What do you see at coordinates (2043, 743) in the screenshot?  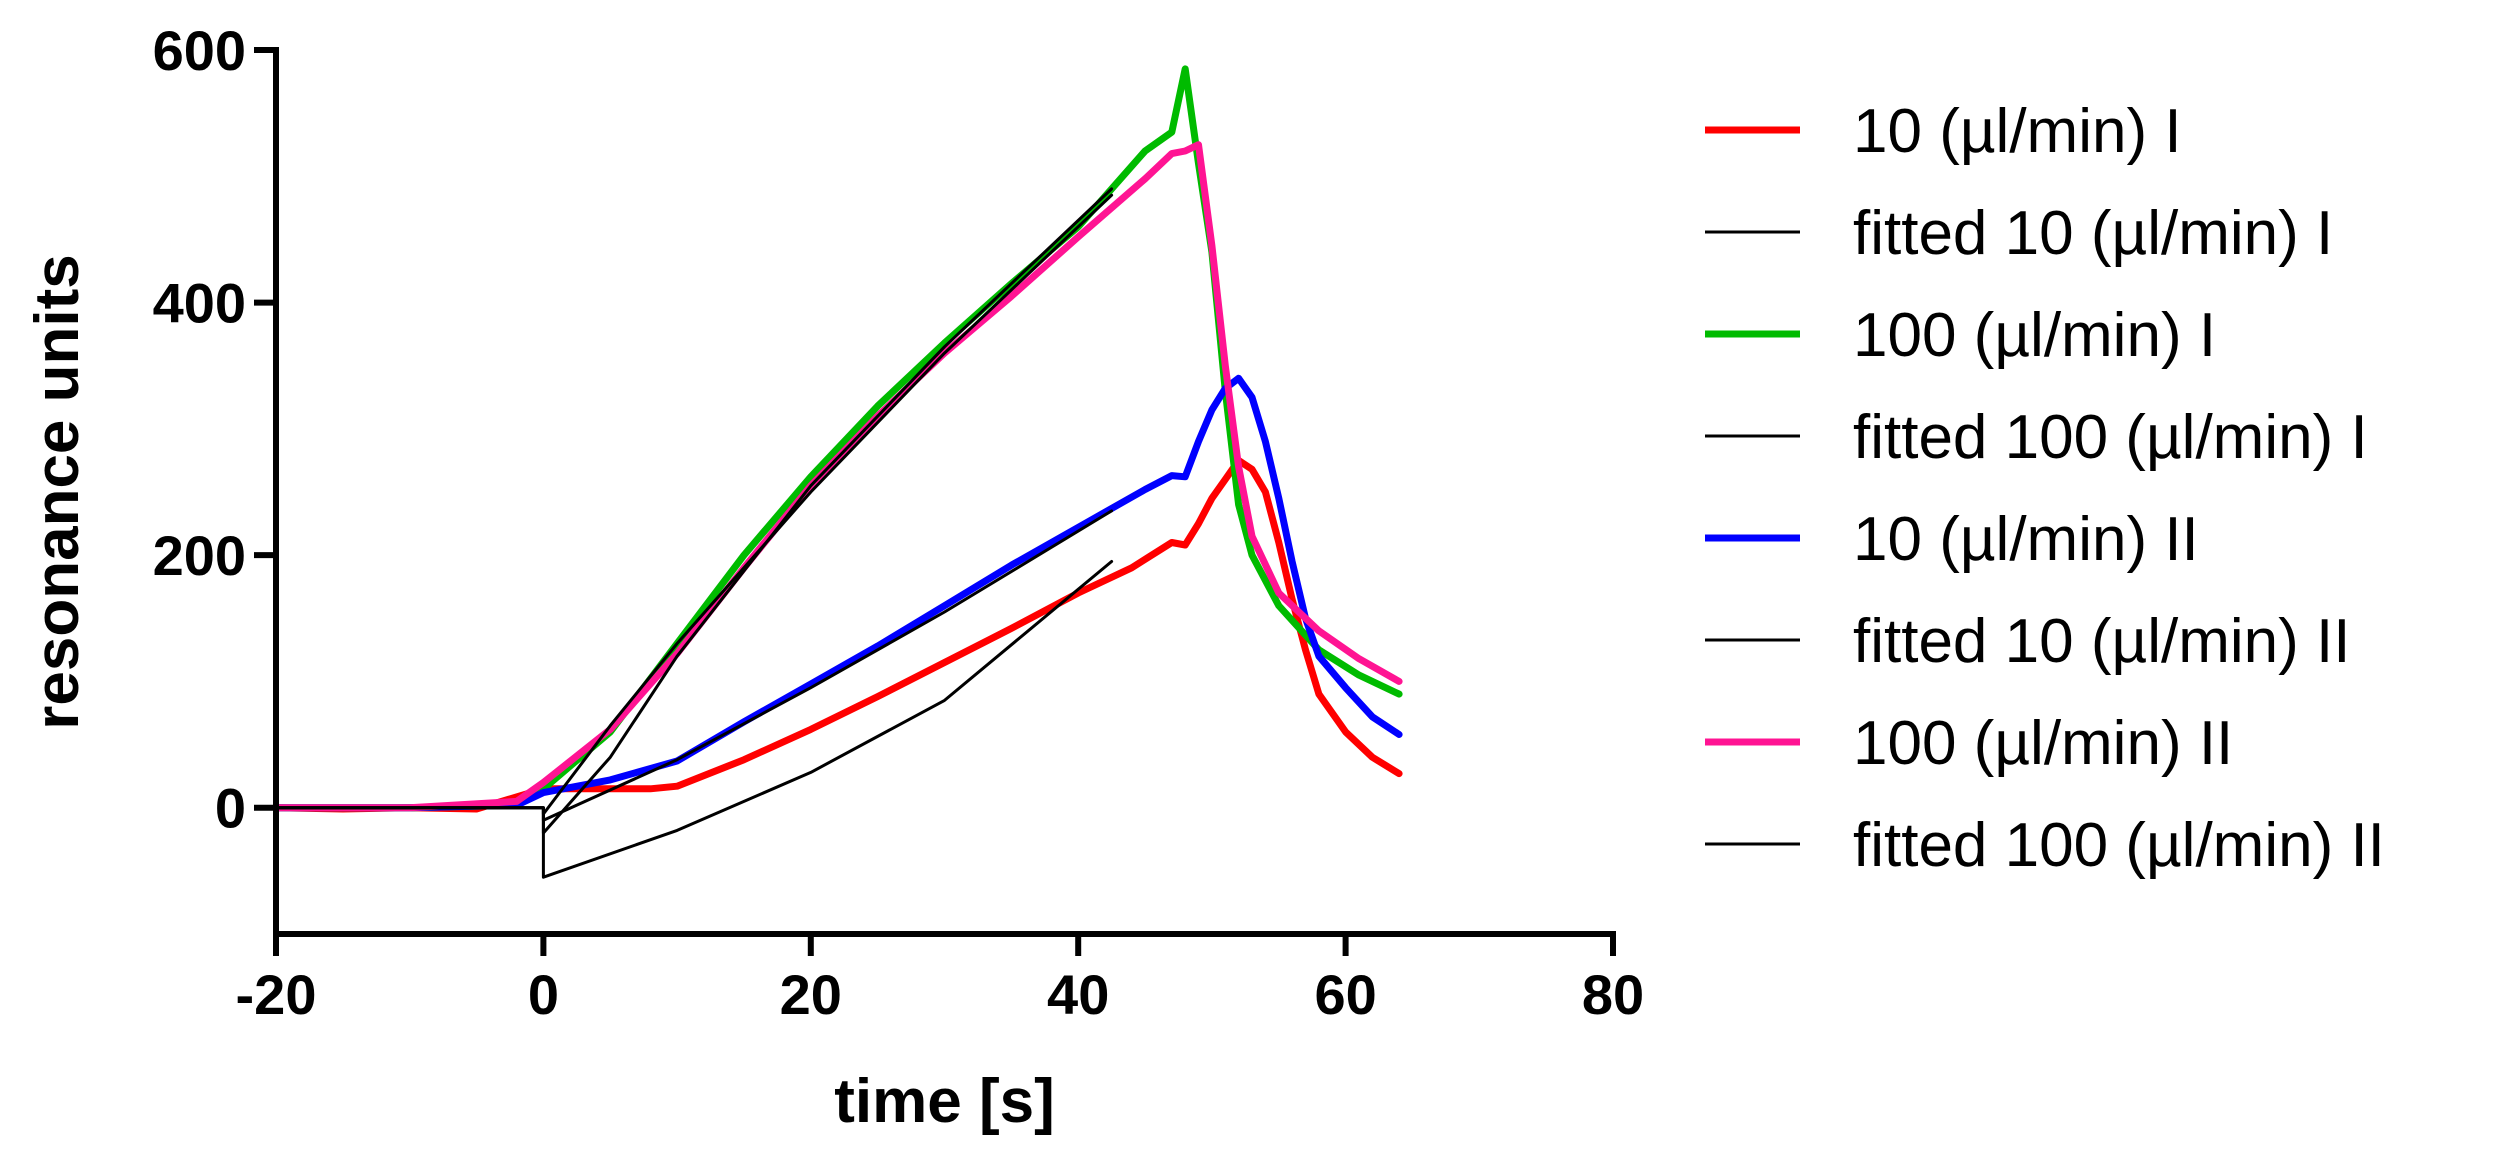 I see `legend-label: 100 (µl/min) II` at bounding box center [2043, 743].